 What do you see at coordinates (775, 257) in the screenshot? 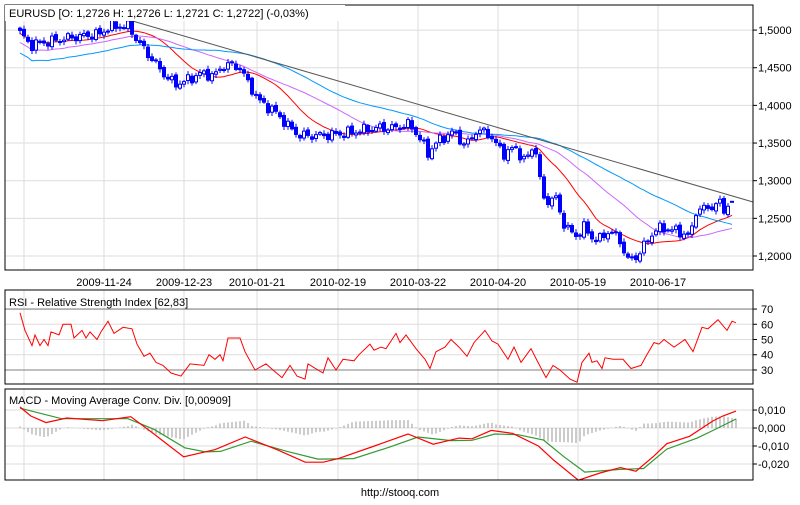
I see `price-tick-label: 1,2000` at bounding box center [775, 257].